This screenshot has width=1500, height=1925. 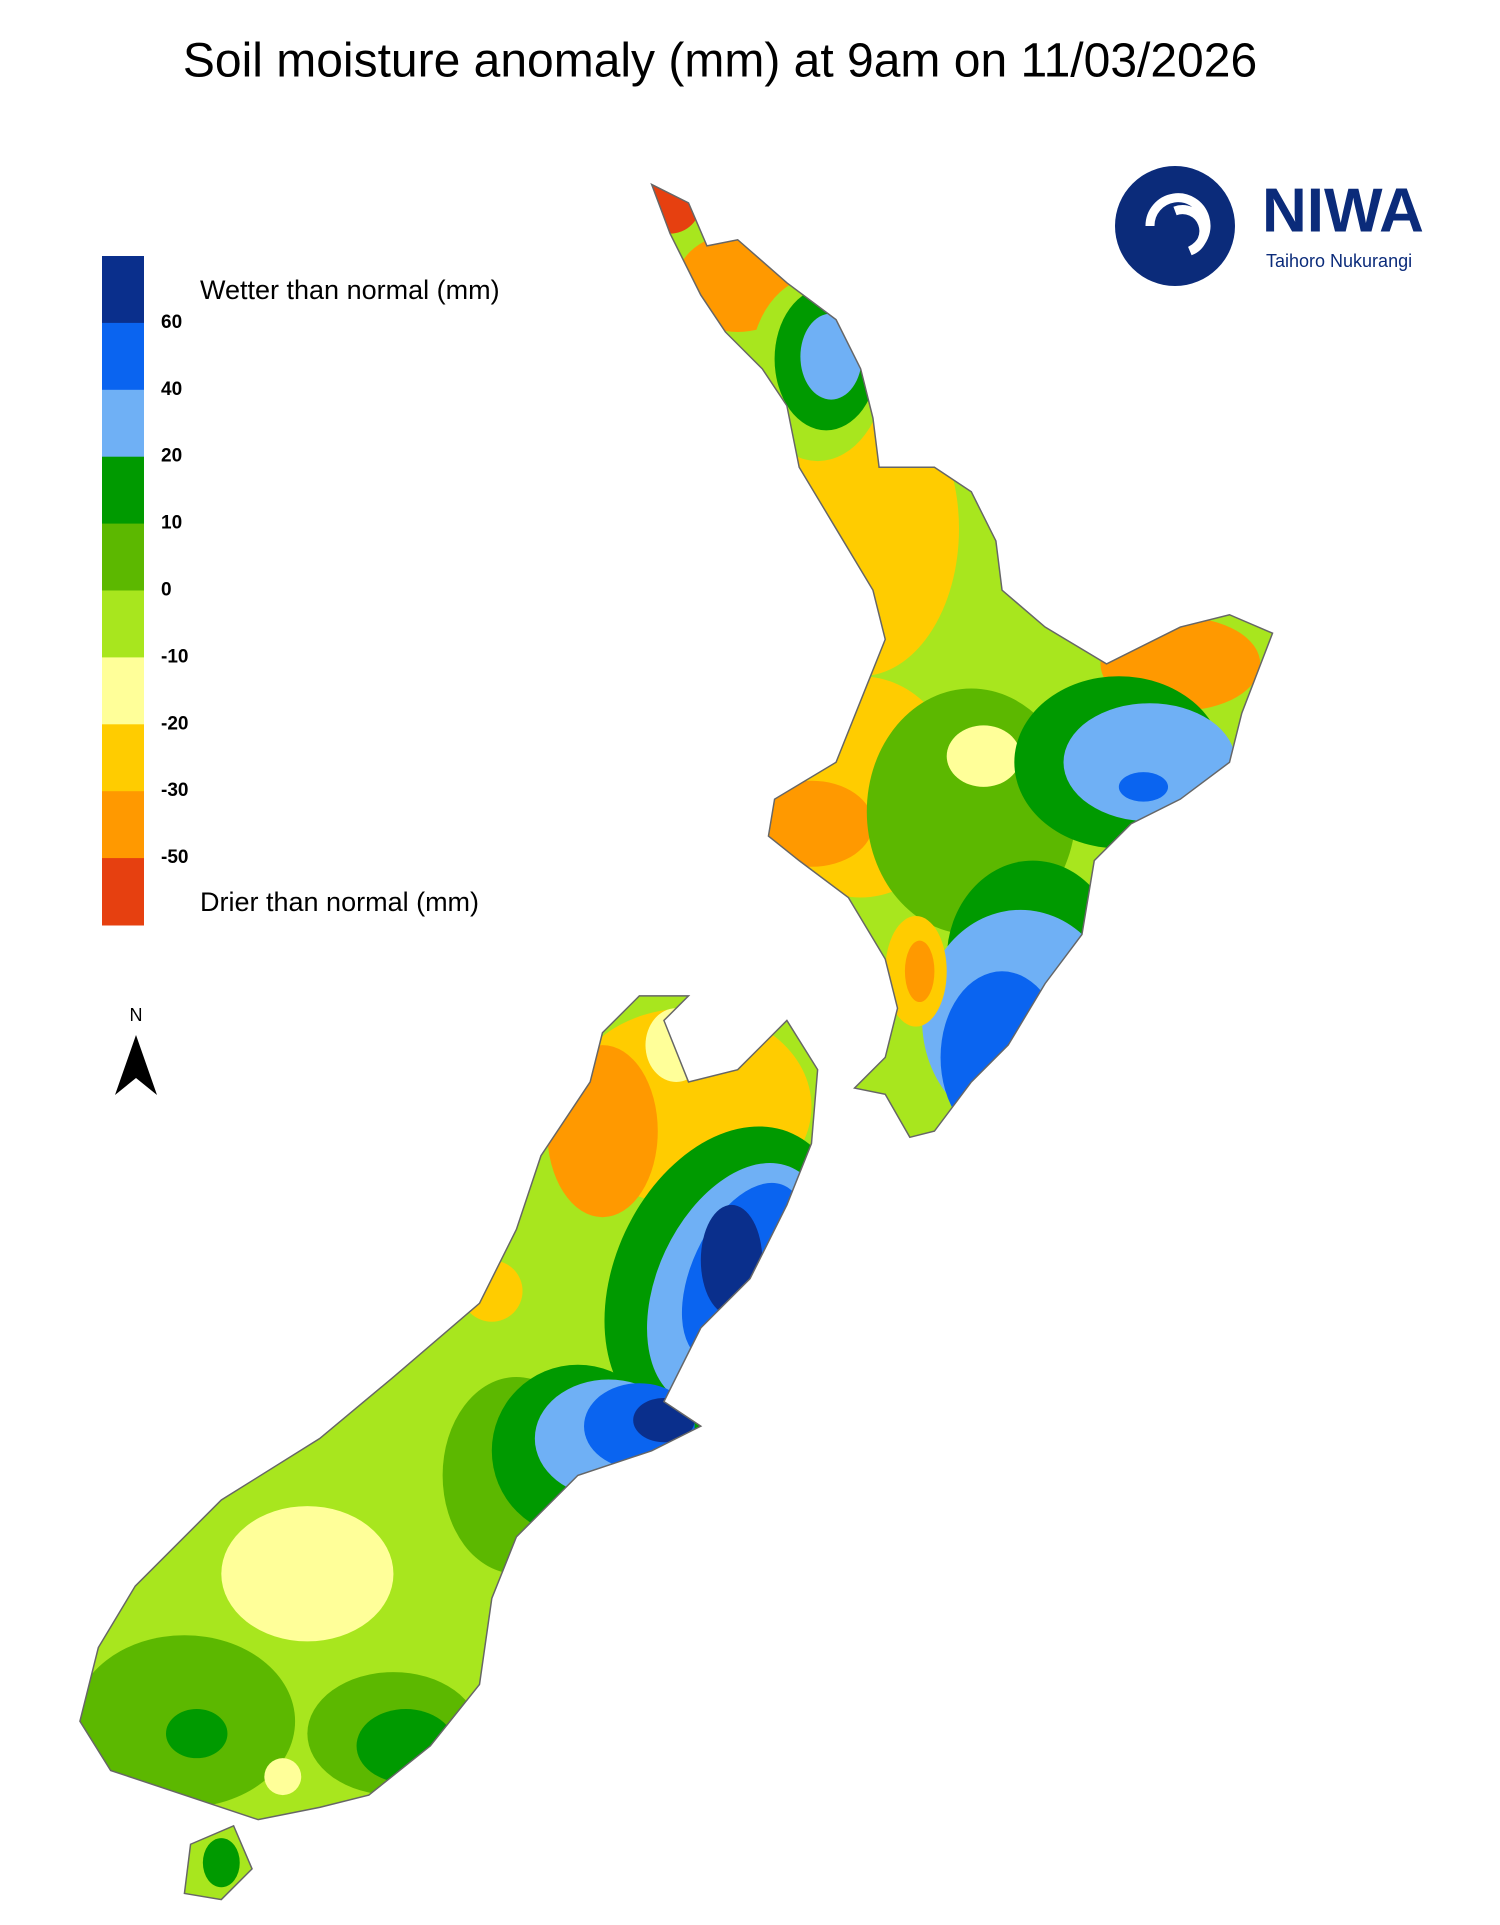 What do you see at coordinates (339, 902) in the screenshot?
I see `legend-bottom-label: Drier than normal (mm)` at bounding box center [339, 902].